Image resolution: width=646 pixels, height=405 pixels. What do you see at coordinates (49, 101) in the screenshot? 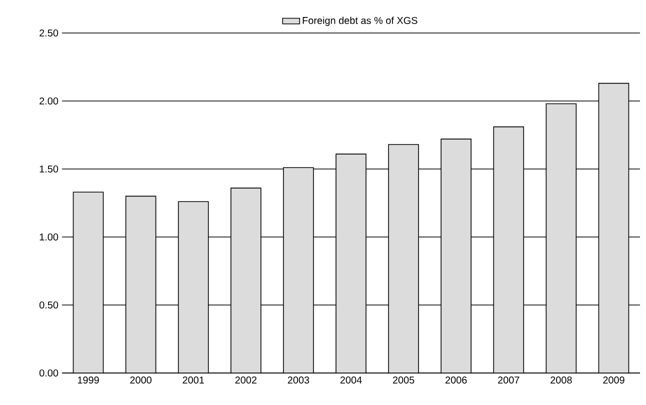
I see `y-tick-label: 2.00` at bounding box center [49, 101].